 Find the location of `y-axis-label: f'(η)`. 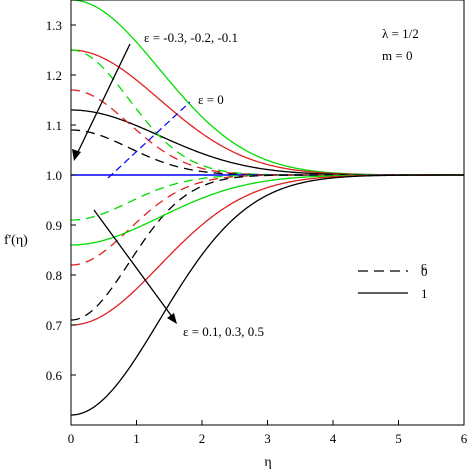

y-axis-label: f'(η) is located at coordinates (16, 240).